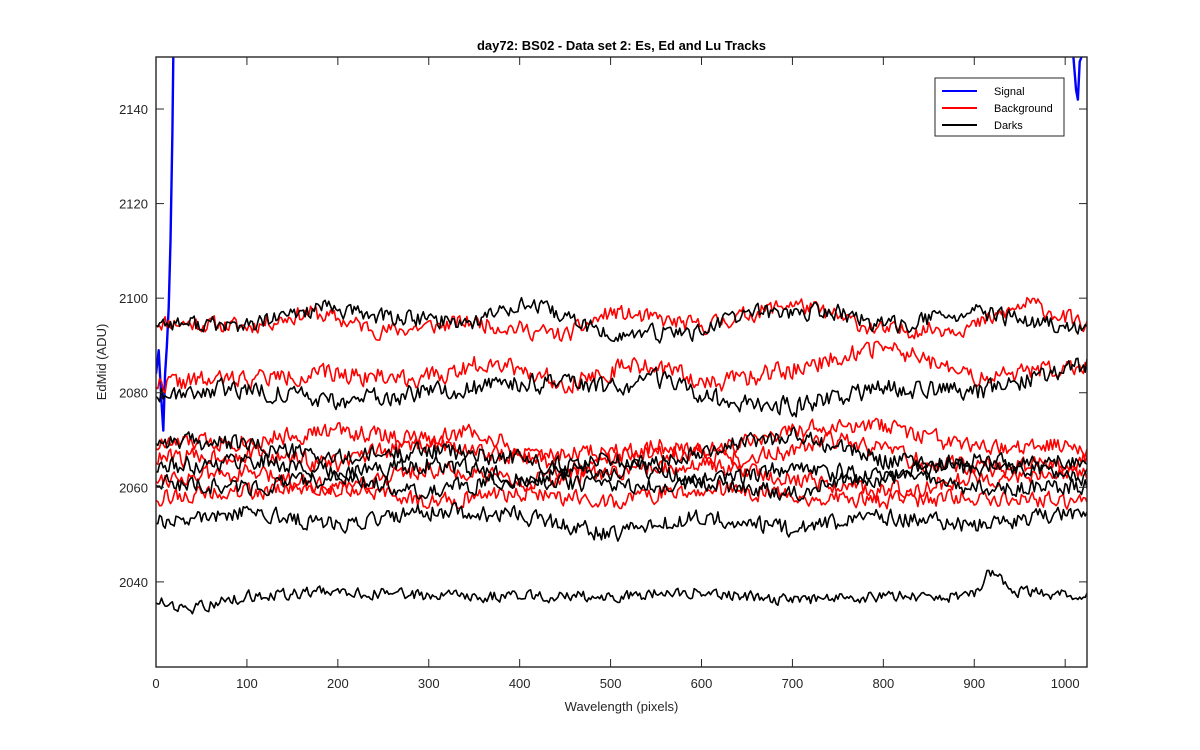 The height and width of the screenshot is (750, 1200). What do you see at coordinates (520, 683) in the screenshot?
I see `x-tick-label: 400` at bounding box center [520, 683].